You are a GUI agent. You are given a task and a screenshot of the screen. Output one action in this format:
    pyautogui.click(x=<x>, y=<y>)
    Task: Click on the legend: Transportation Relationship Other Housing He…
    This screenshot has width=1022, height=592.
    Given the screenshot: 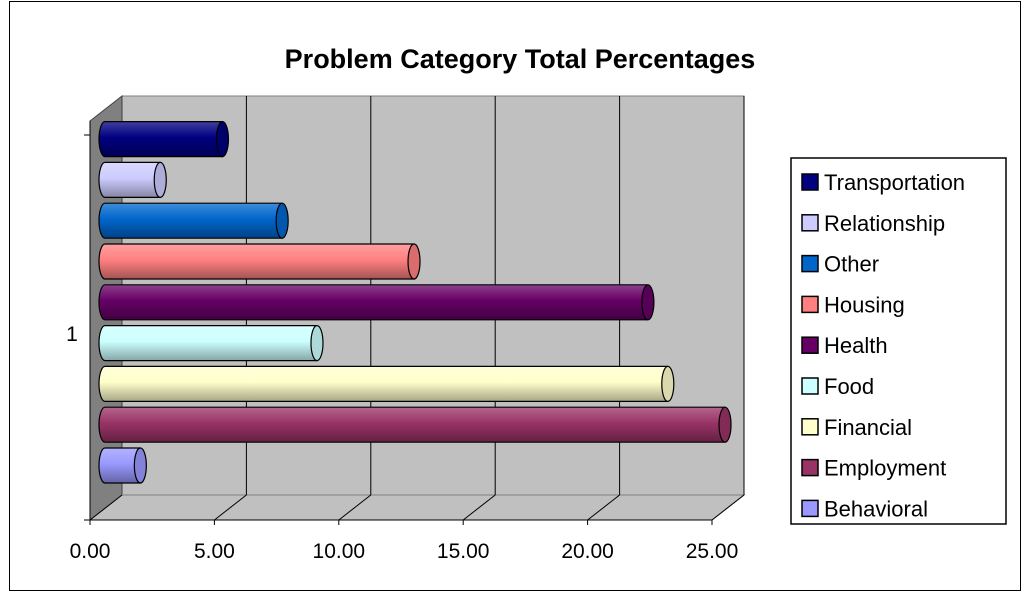 What is the action you would take?
    pyautogui.click(x=898, y=341)
    